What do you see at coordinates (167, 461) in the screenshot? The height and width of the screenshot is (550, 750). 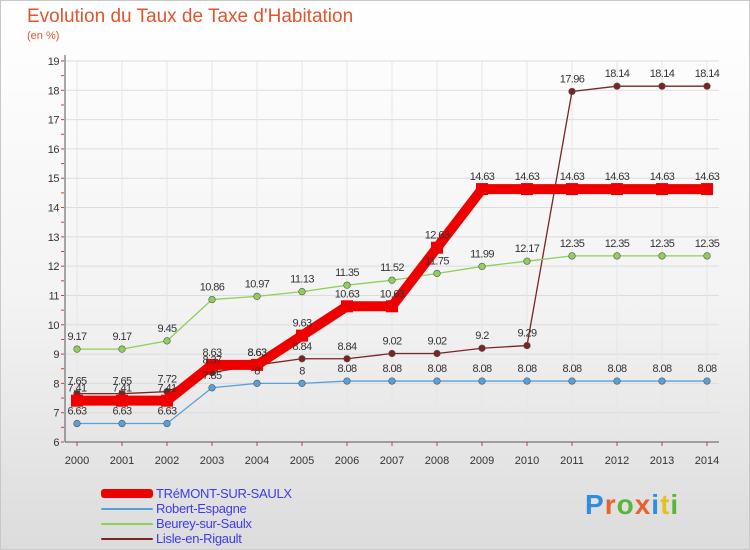 I see `x-tick-label: 2002` at bounding box center [167, 461].